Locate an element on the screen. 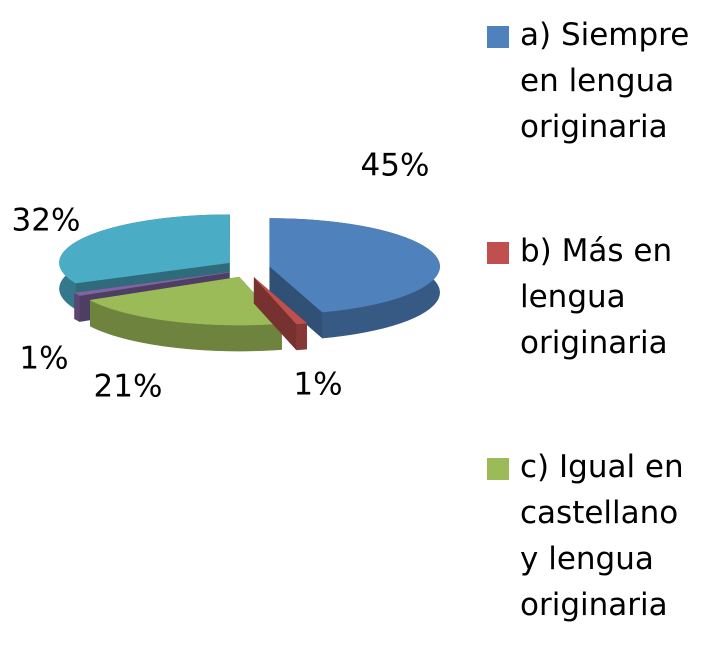 This screenshot has width=707, height=648. data-label: 45% is located at coordinates (395, 166).